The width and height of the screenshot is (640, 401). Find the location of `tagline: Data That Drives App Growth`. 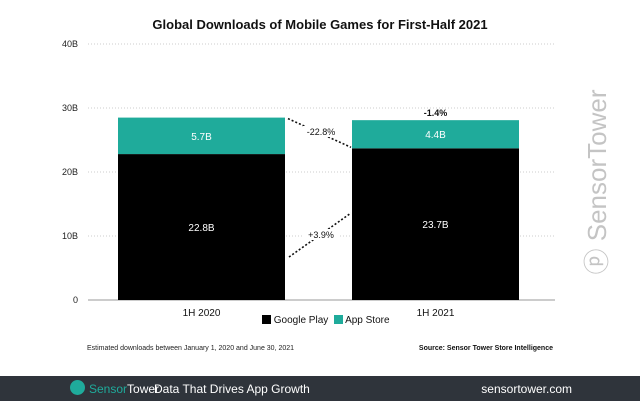

tagline: Data That Drives App Growth is located at coordinates (232, 389).